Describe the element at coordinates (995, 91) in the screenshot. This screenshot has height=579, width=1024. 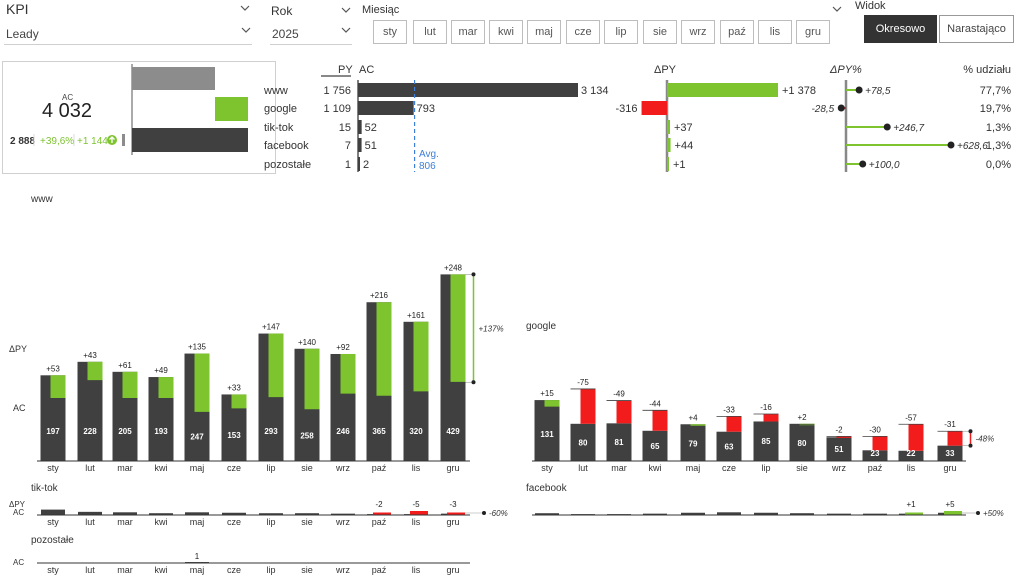
I see `row-share: 77,7%` at that location.